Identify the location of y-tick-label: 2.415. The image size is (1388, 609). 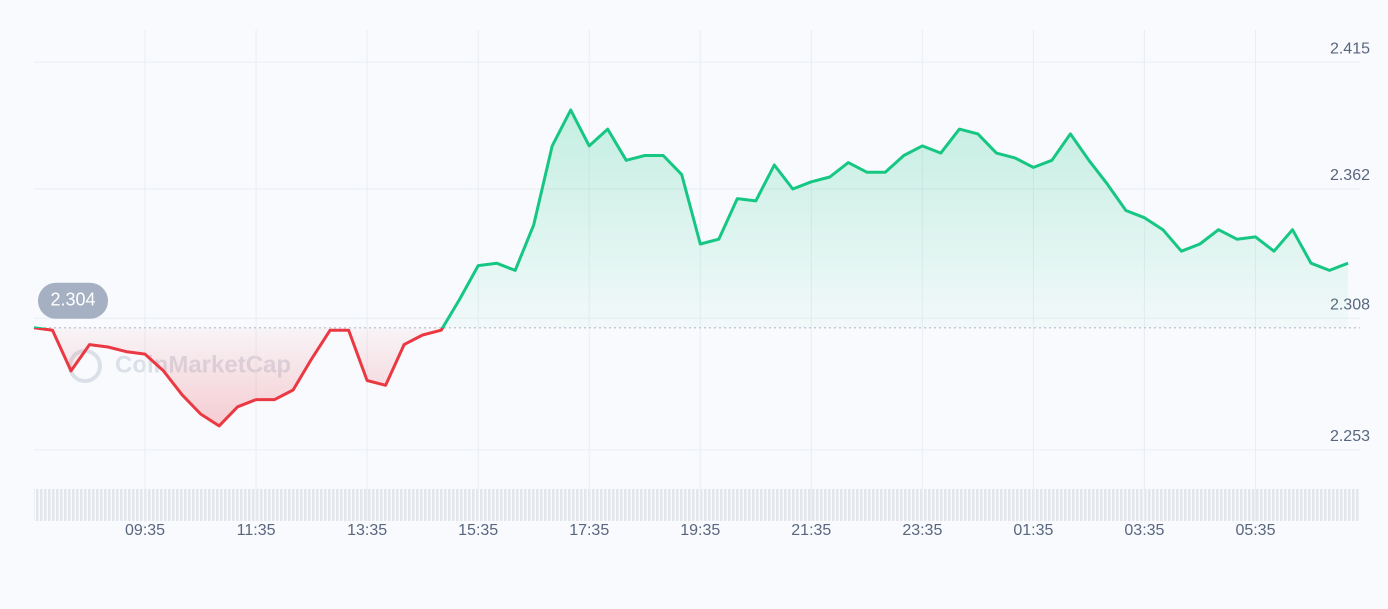
(1350, 48).